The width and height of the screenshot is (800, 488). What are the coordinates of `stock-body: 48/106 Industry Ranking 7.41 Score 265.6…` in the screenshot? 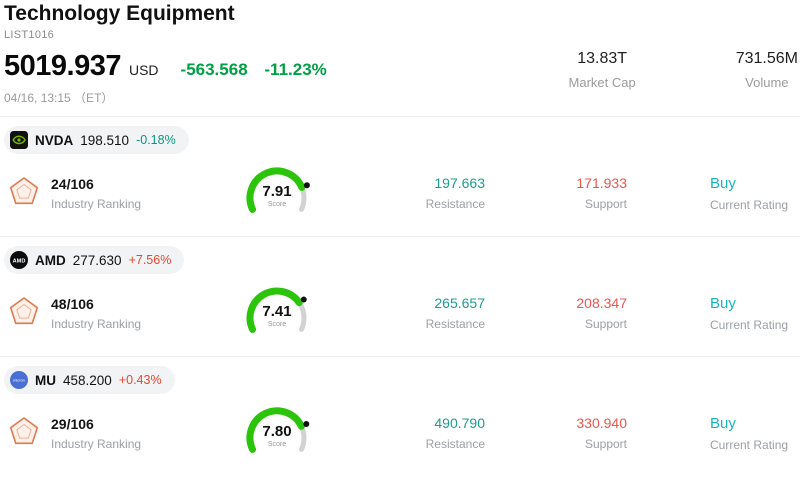 It's located at (402, 320).